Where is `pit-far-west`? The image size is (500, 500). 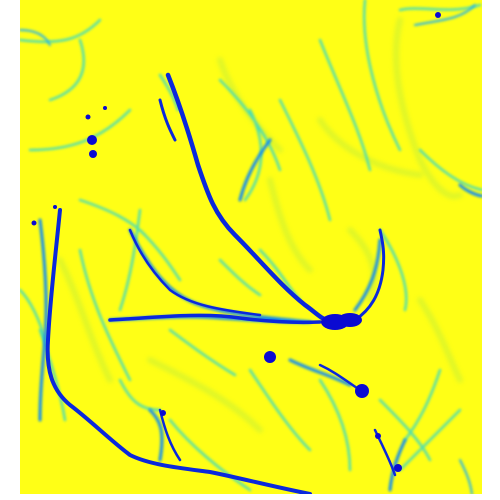
pit-far-west is located at coordinates (34, 223).